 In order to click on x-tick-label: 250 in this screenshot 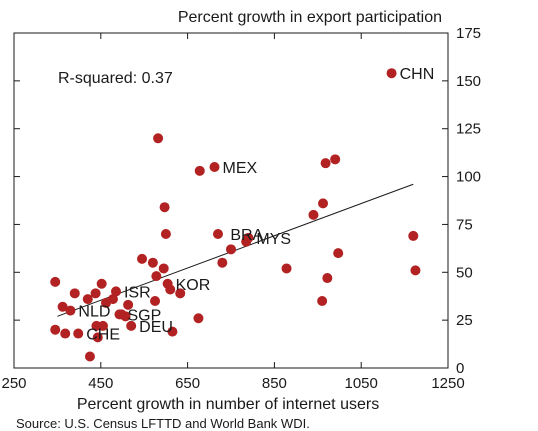, I will do `click(13, 383)`.